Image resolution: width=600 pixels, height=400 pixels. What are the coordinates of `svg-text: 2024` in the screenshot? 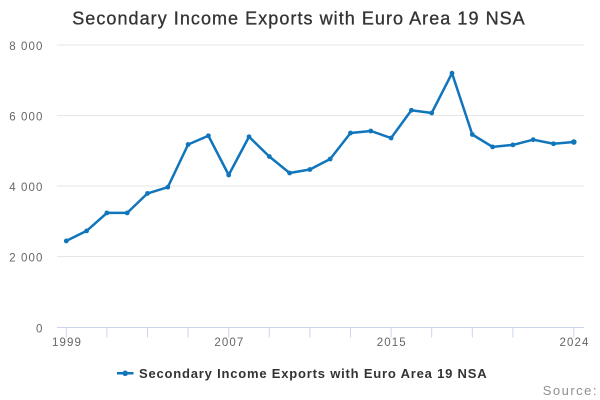 It's located at (575, 343).